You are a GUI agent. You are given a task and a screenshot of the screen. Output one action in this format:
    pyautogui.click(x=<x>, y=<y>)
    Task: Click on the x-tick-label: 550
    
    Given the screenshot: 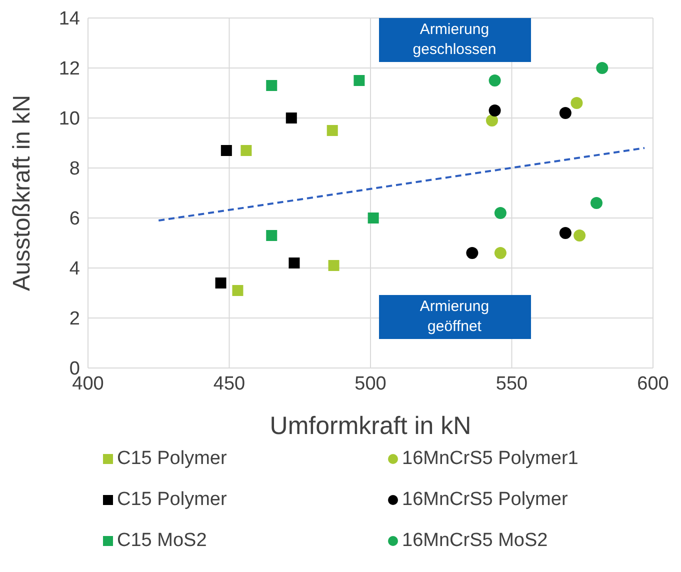 What is the action you would take?
    pyautogui.click(x=512, y=383)
    